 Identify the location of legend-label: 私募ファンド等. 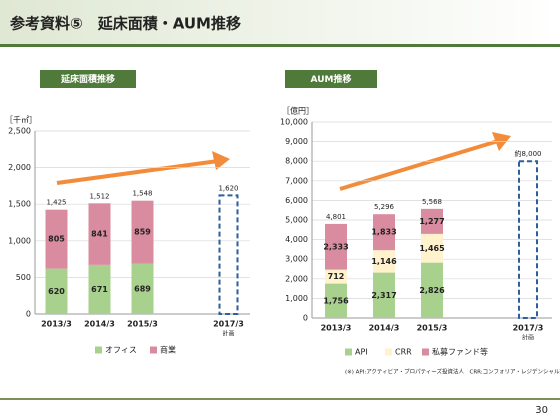
(460, 352).